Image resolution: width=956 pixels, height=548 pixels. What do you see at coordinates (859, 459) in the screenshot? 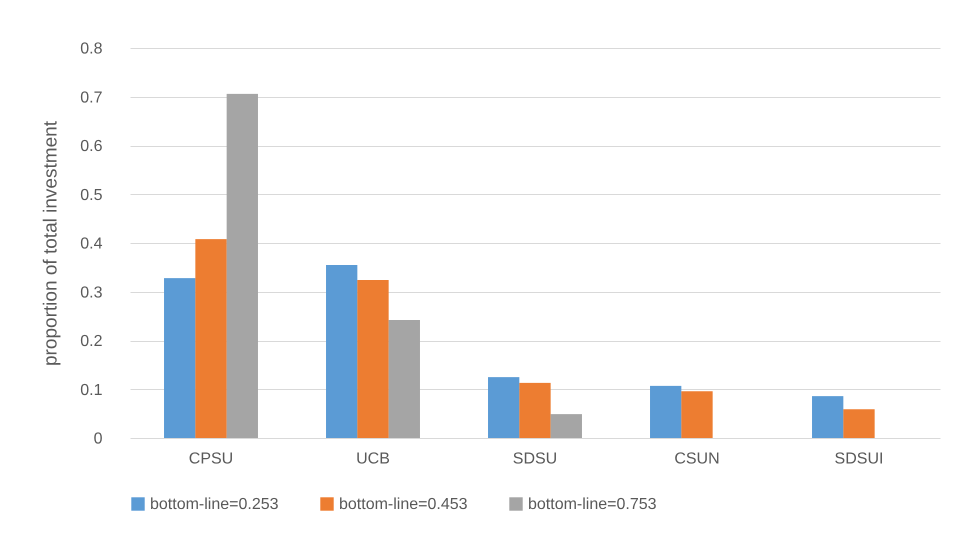
I see `x-tick-label: SDSUI` at bounding box center [859, 459].